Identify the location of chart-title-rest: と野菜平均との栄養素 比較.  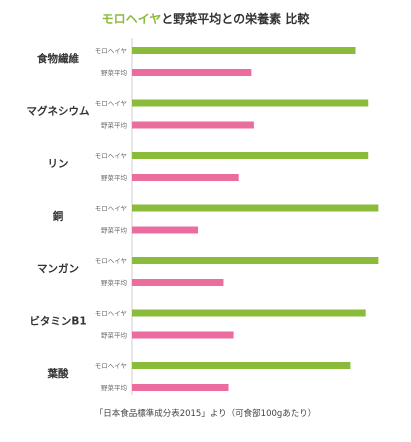
(235, 19).